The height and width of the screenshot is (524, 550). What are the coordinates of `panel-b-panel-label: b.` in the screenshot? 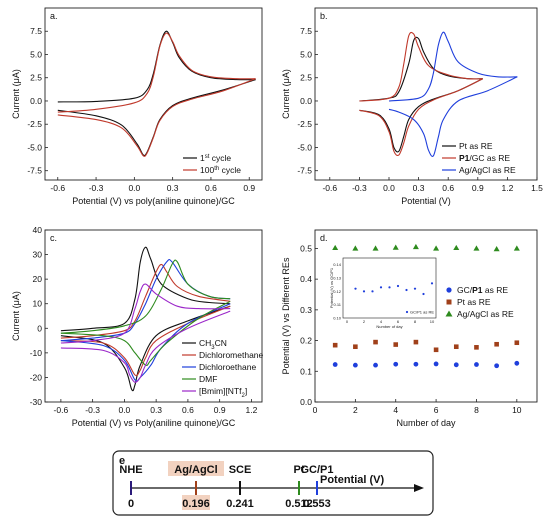 It's located at (324, 16).